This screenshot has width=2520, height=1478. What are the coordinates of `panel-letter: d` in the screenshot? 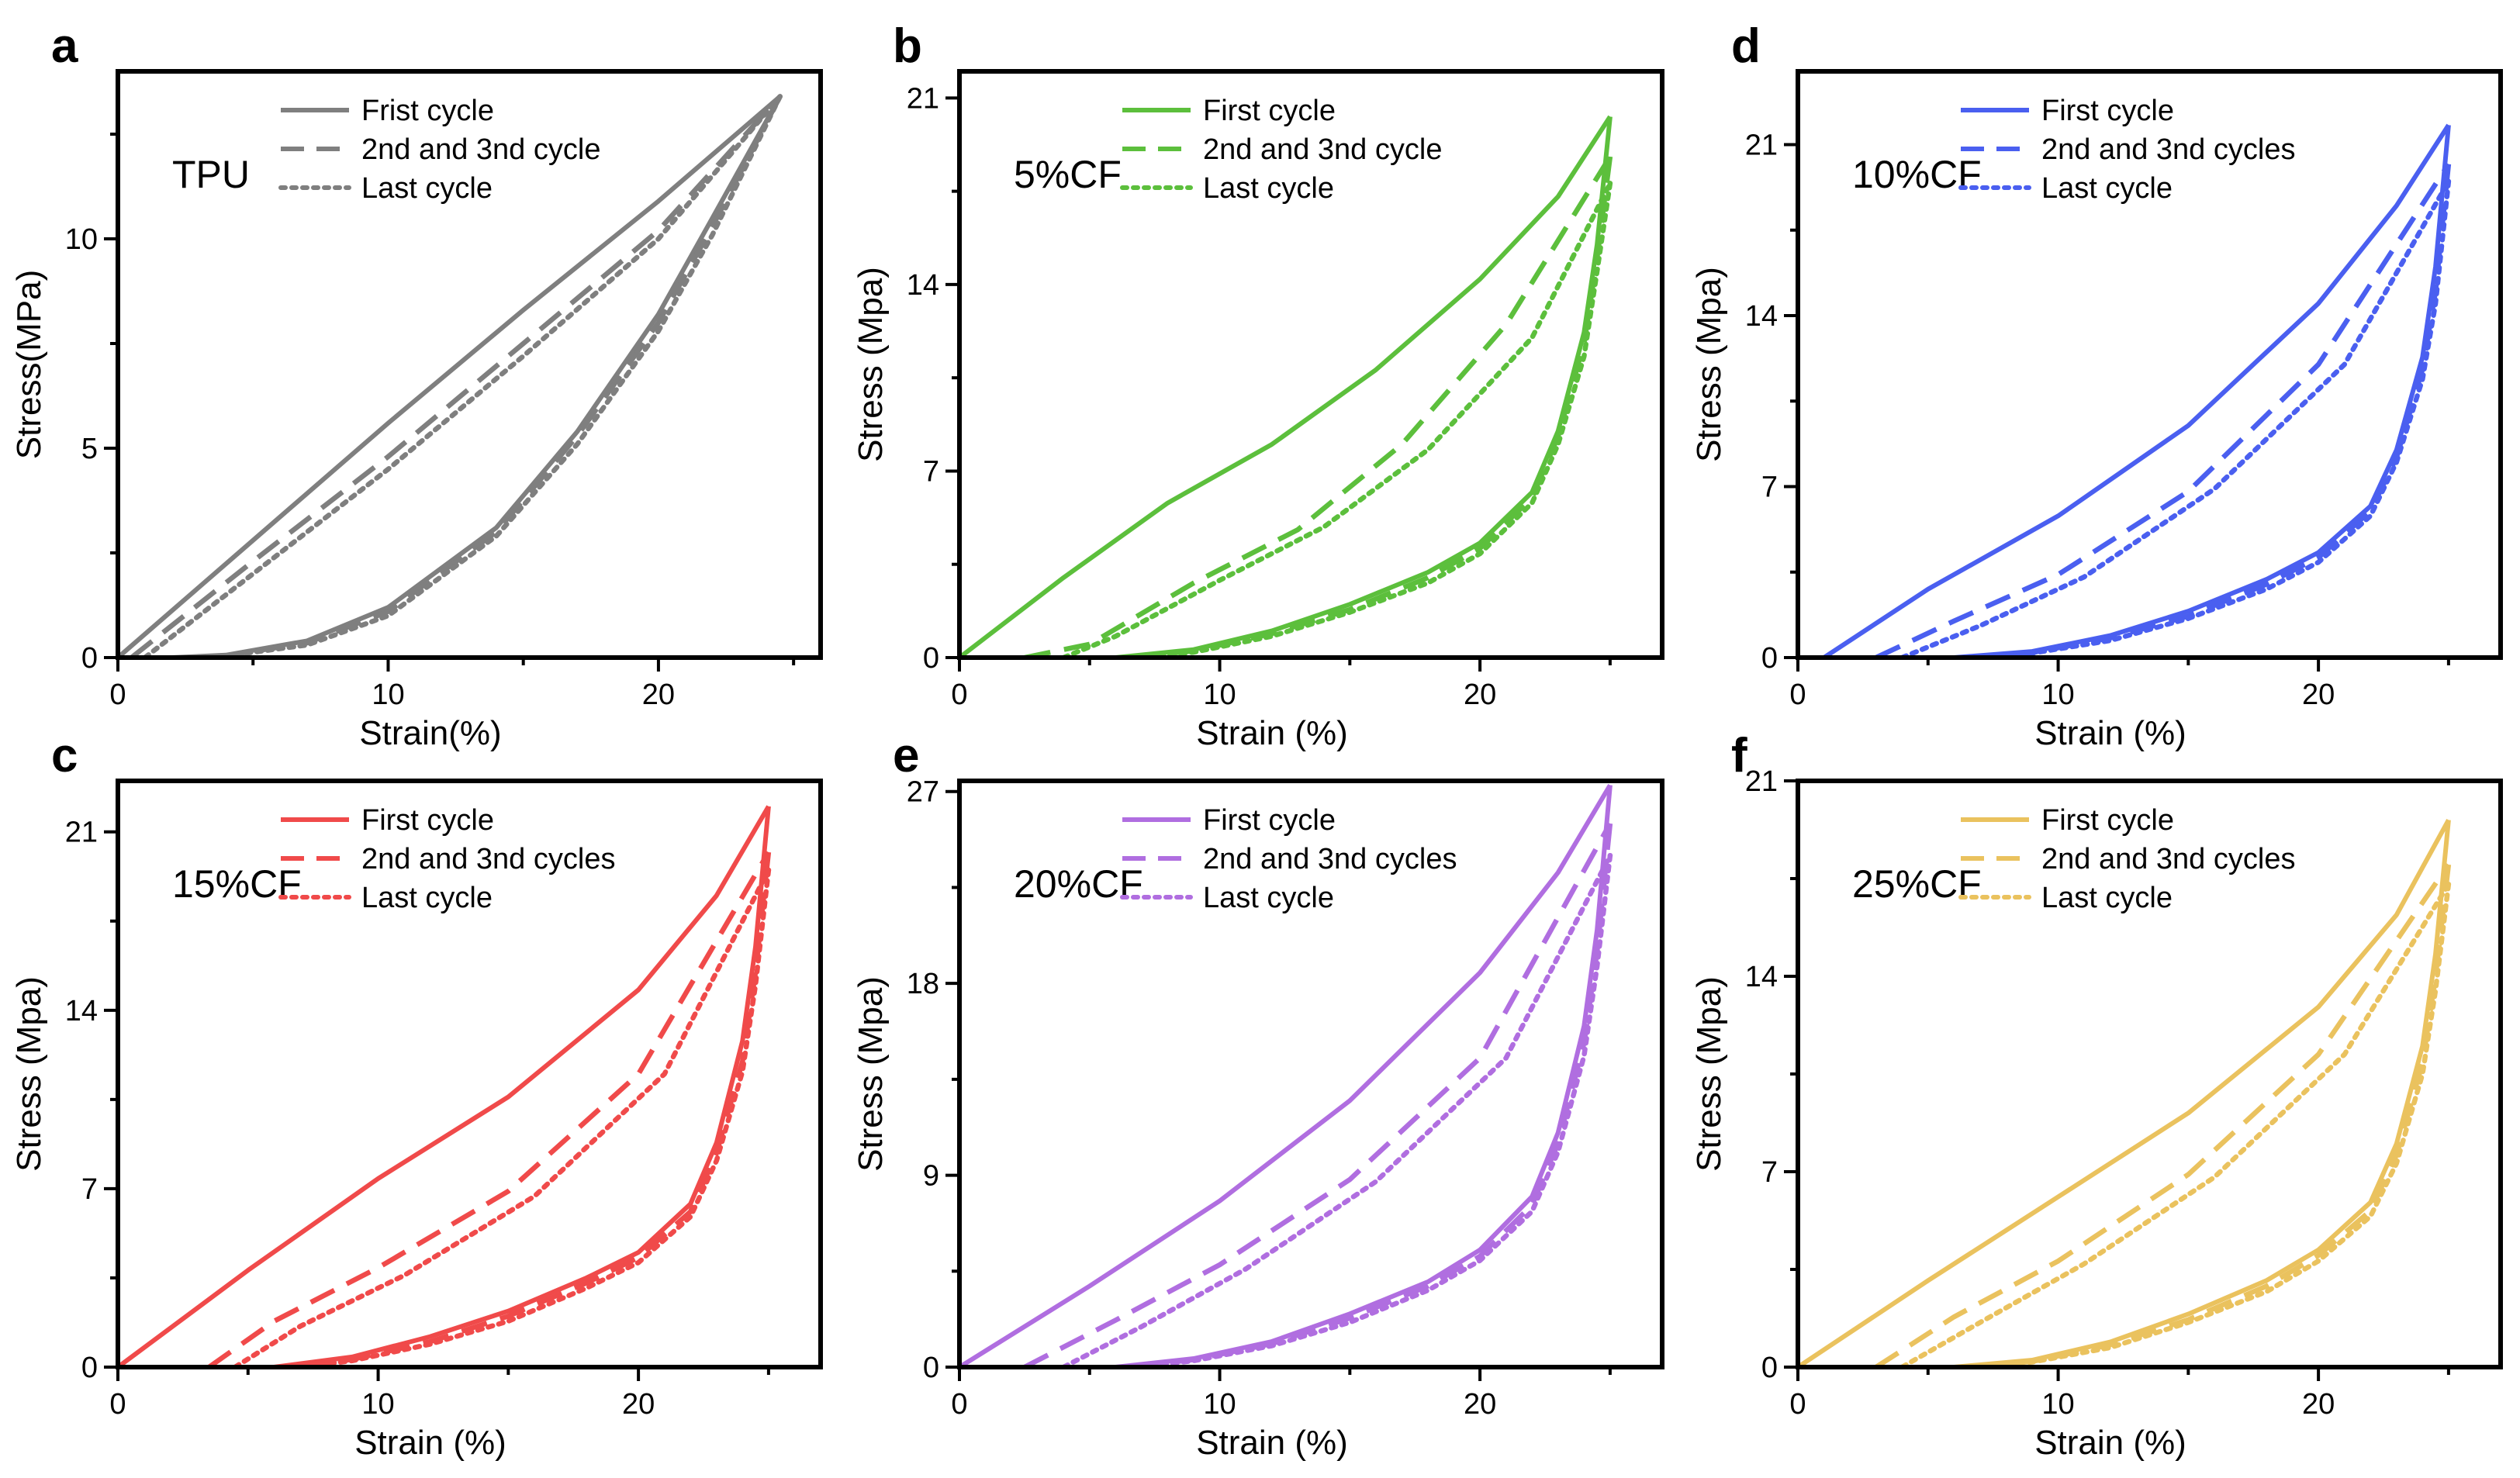 It's located at (1746, 46).